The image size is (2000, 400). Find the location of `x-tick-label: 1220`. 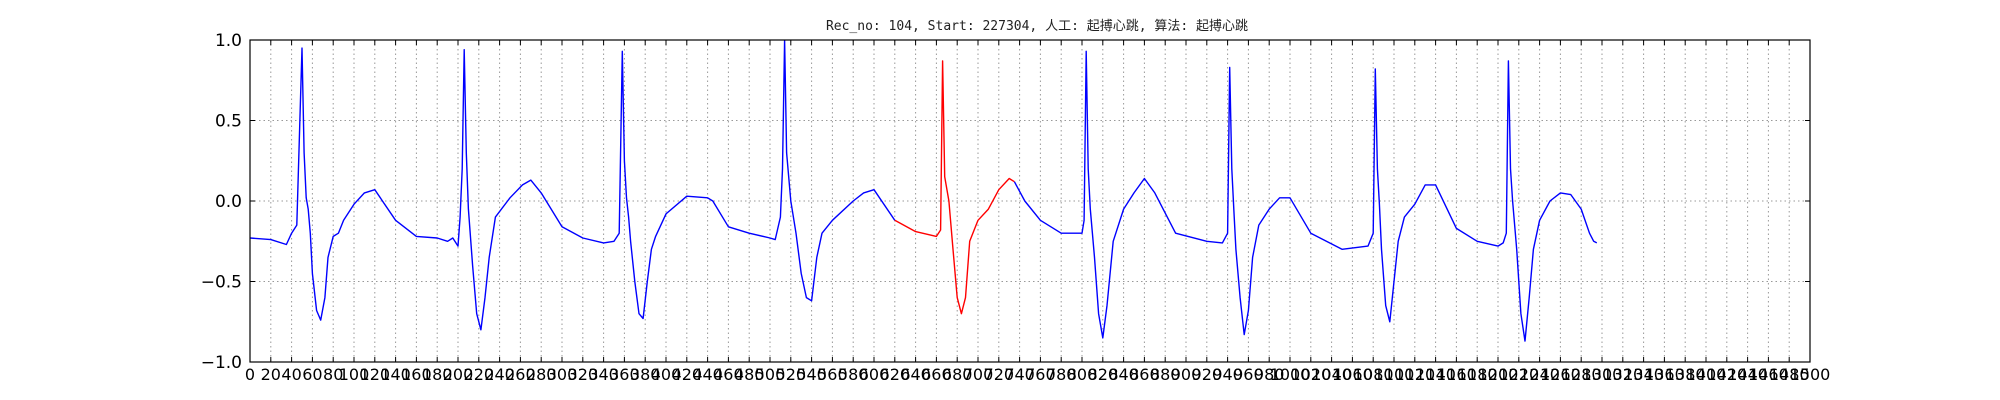

x-tick-label: 1220 is located at coordinates (1518, 374).